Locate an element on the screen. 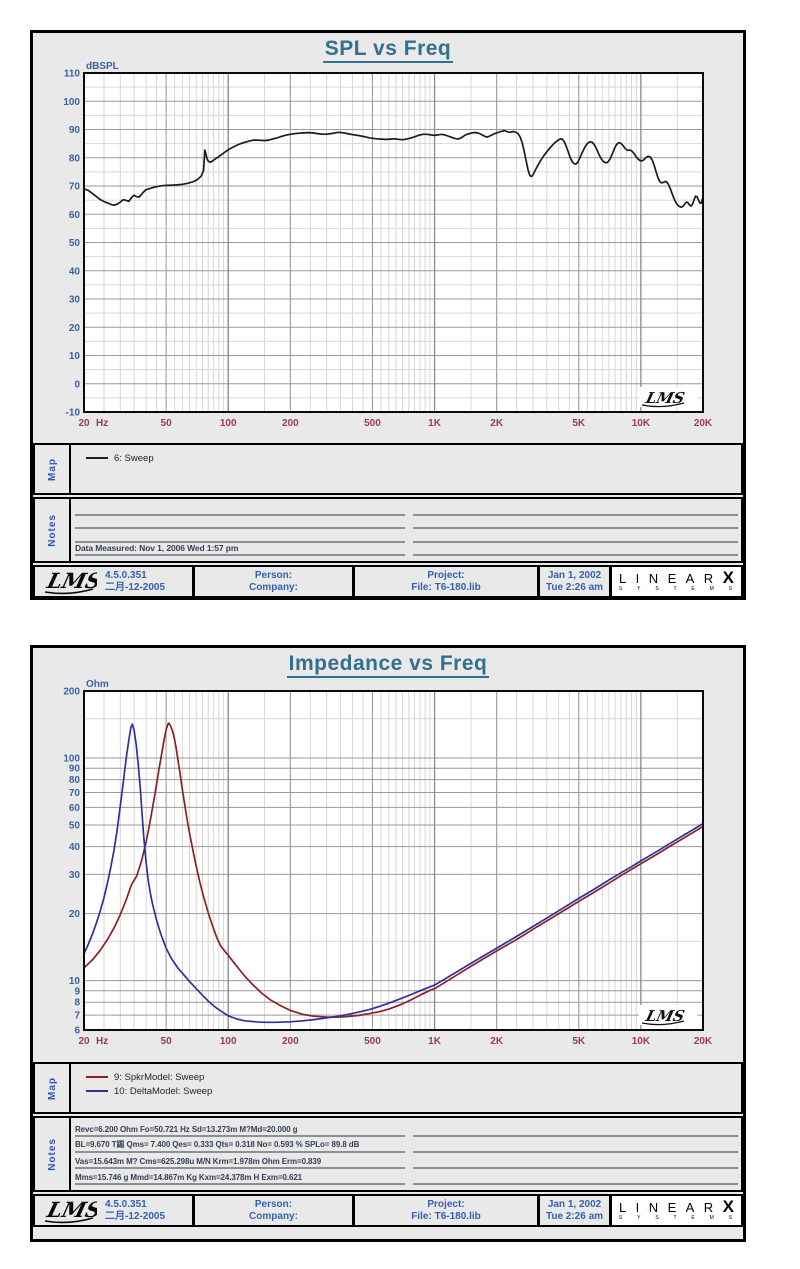 Image resolution: width=800 pixels, height=1269 pixels. svg-text: Ohm is located at coordinates (97, 684).